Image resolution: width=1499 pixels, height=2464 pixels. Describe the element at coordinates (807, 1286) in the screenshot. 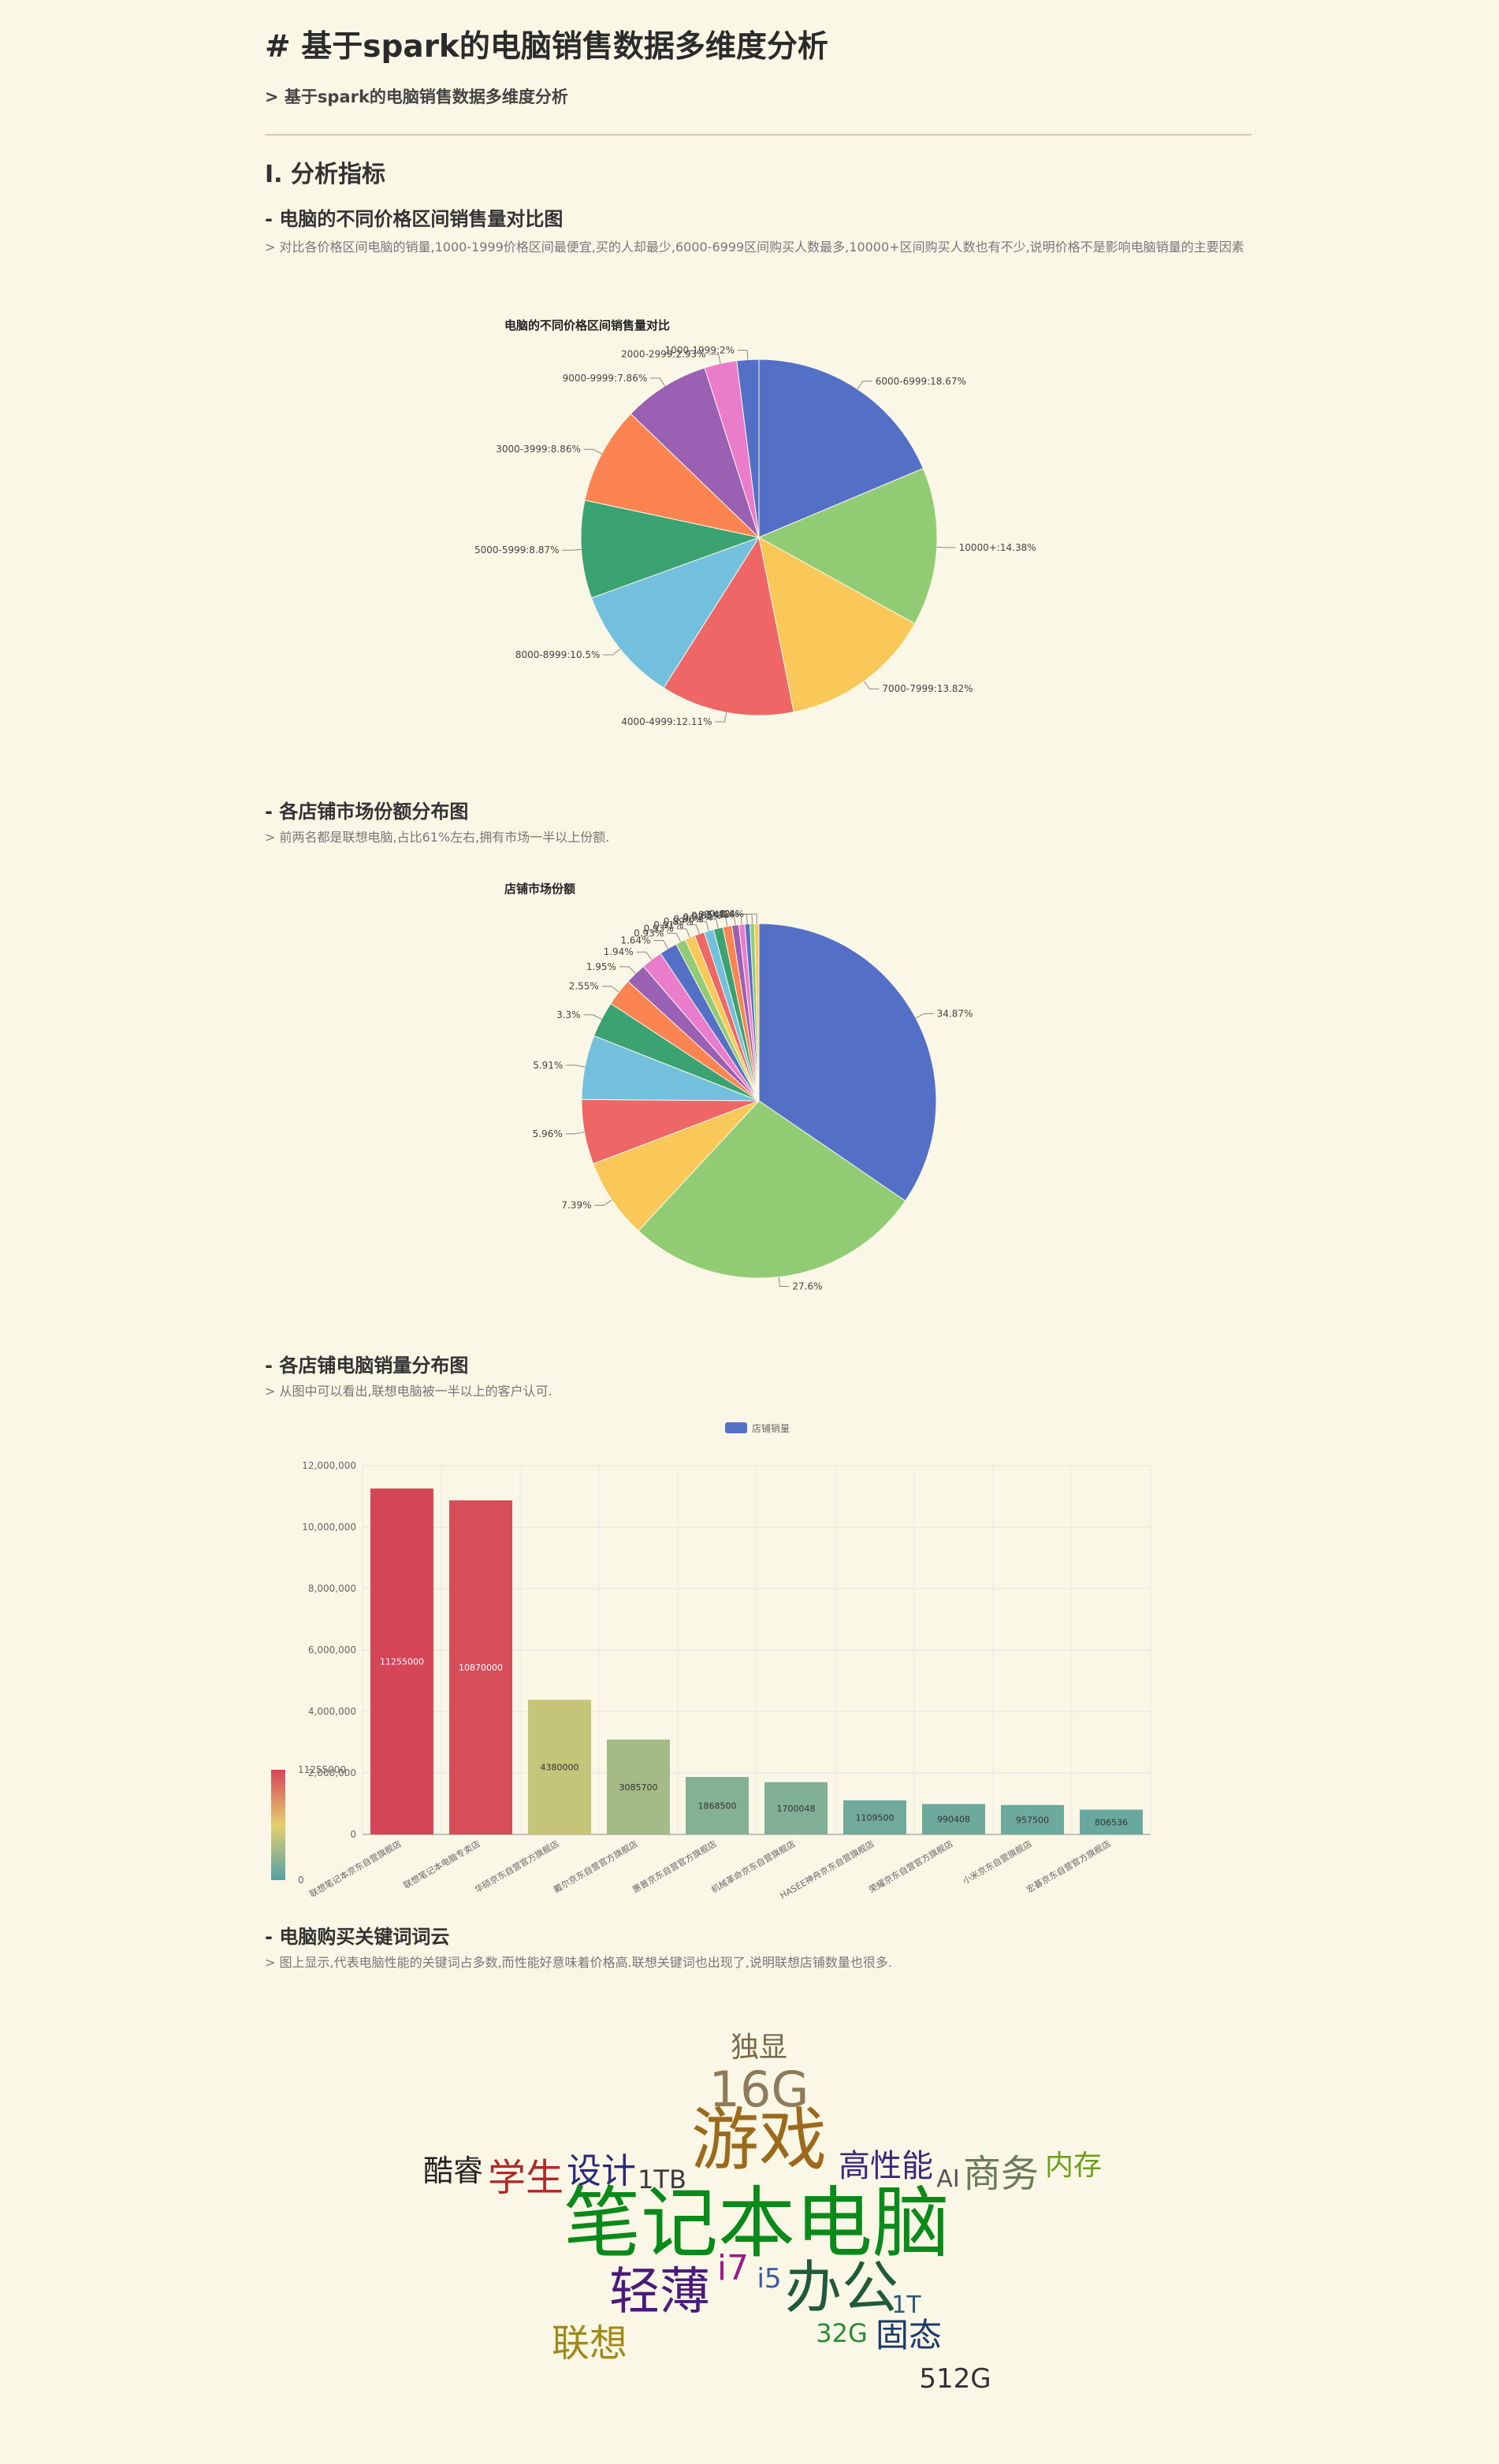

I see `pie-label: 27.6%` at that location.